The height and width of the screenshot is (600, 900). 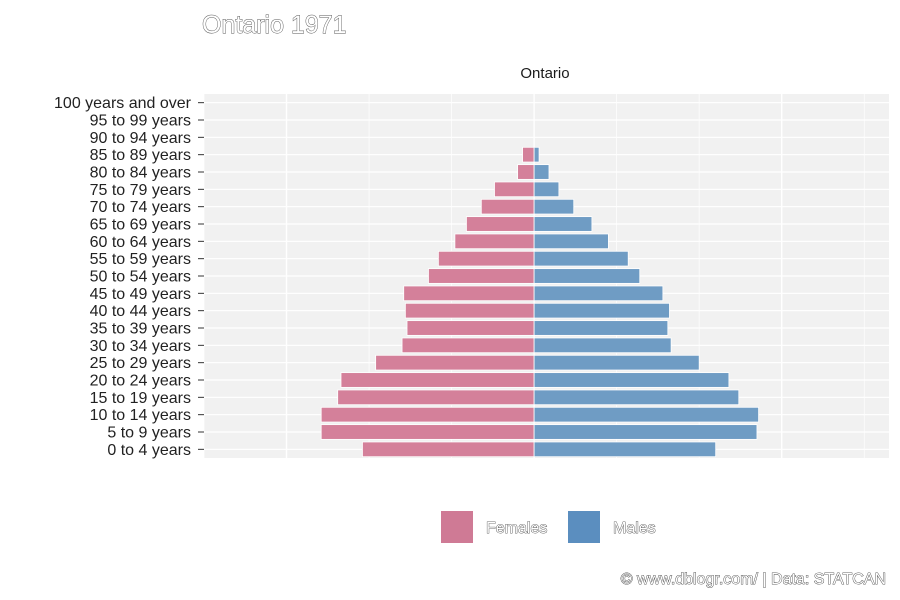 What do you see at coordinates (140, 155) in the screenshot?
I see `y-tick-label: 85 to 89 years` at bounding box center [140, 155].